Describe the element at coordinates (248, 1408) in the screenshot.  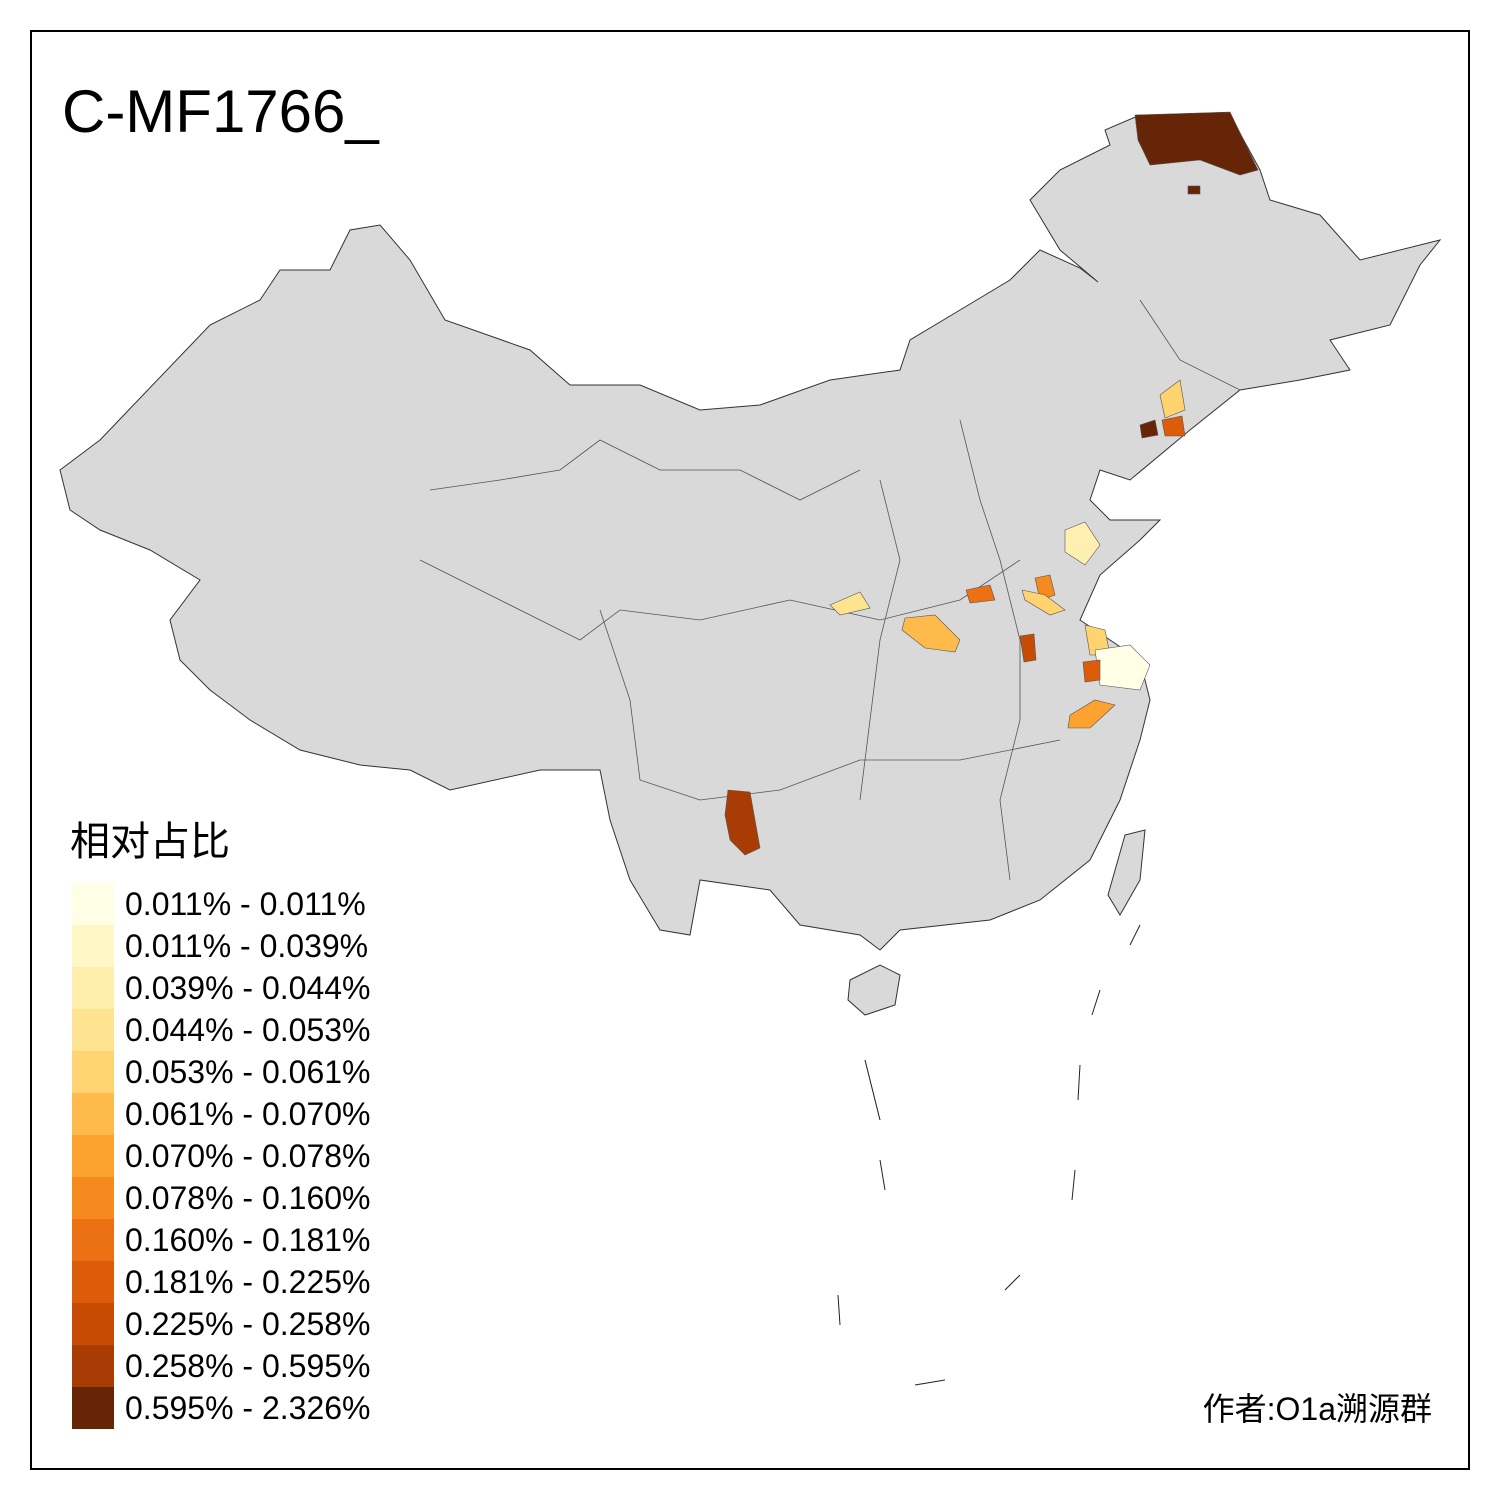
I see `legend-label: 0.595% - 2.326%` at that location.